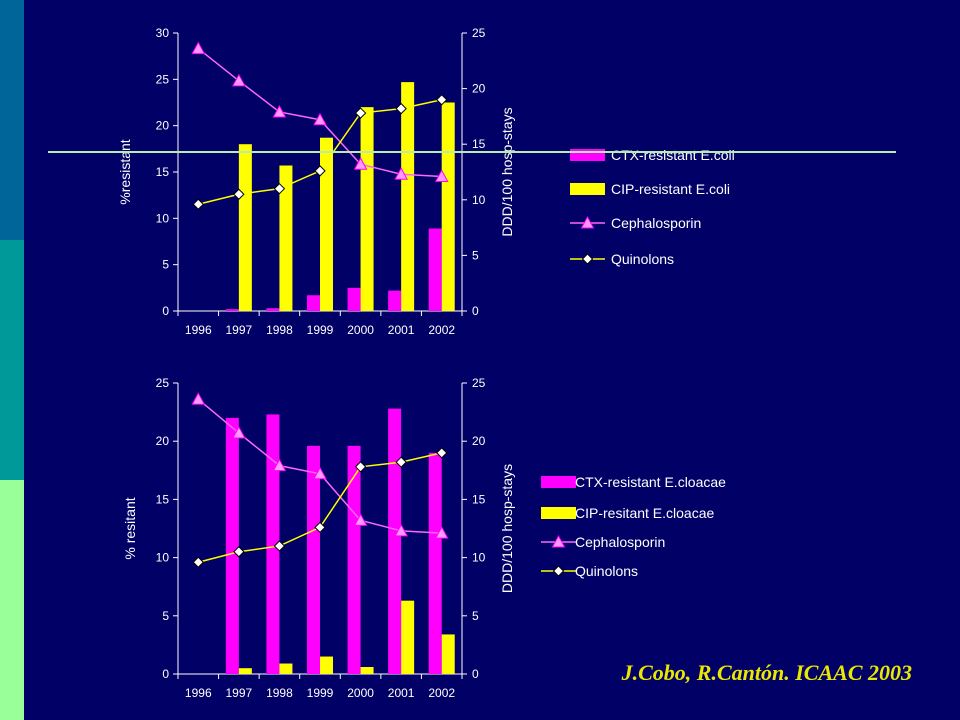  I want to click on legend-label: Cephalosporin, so click(620, 542).